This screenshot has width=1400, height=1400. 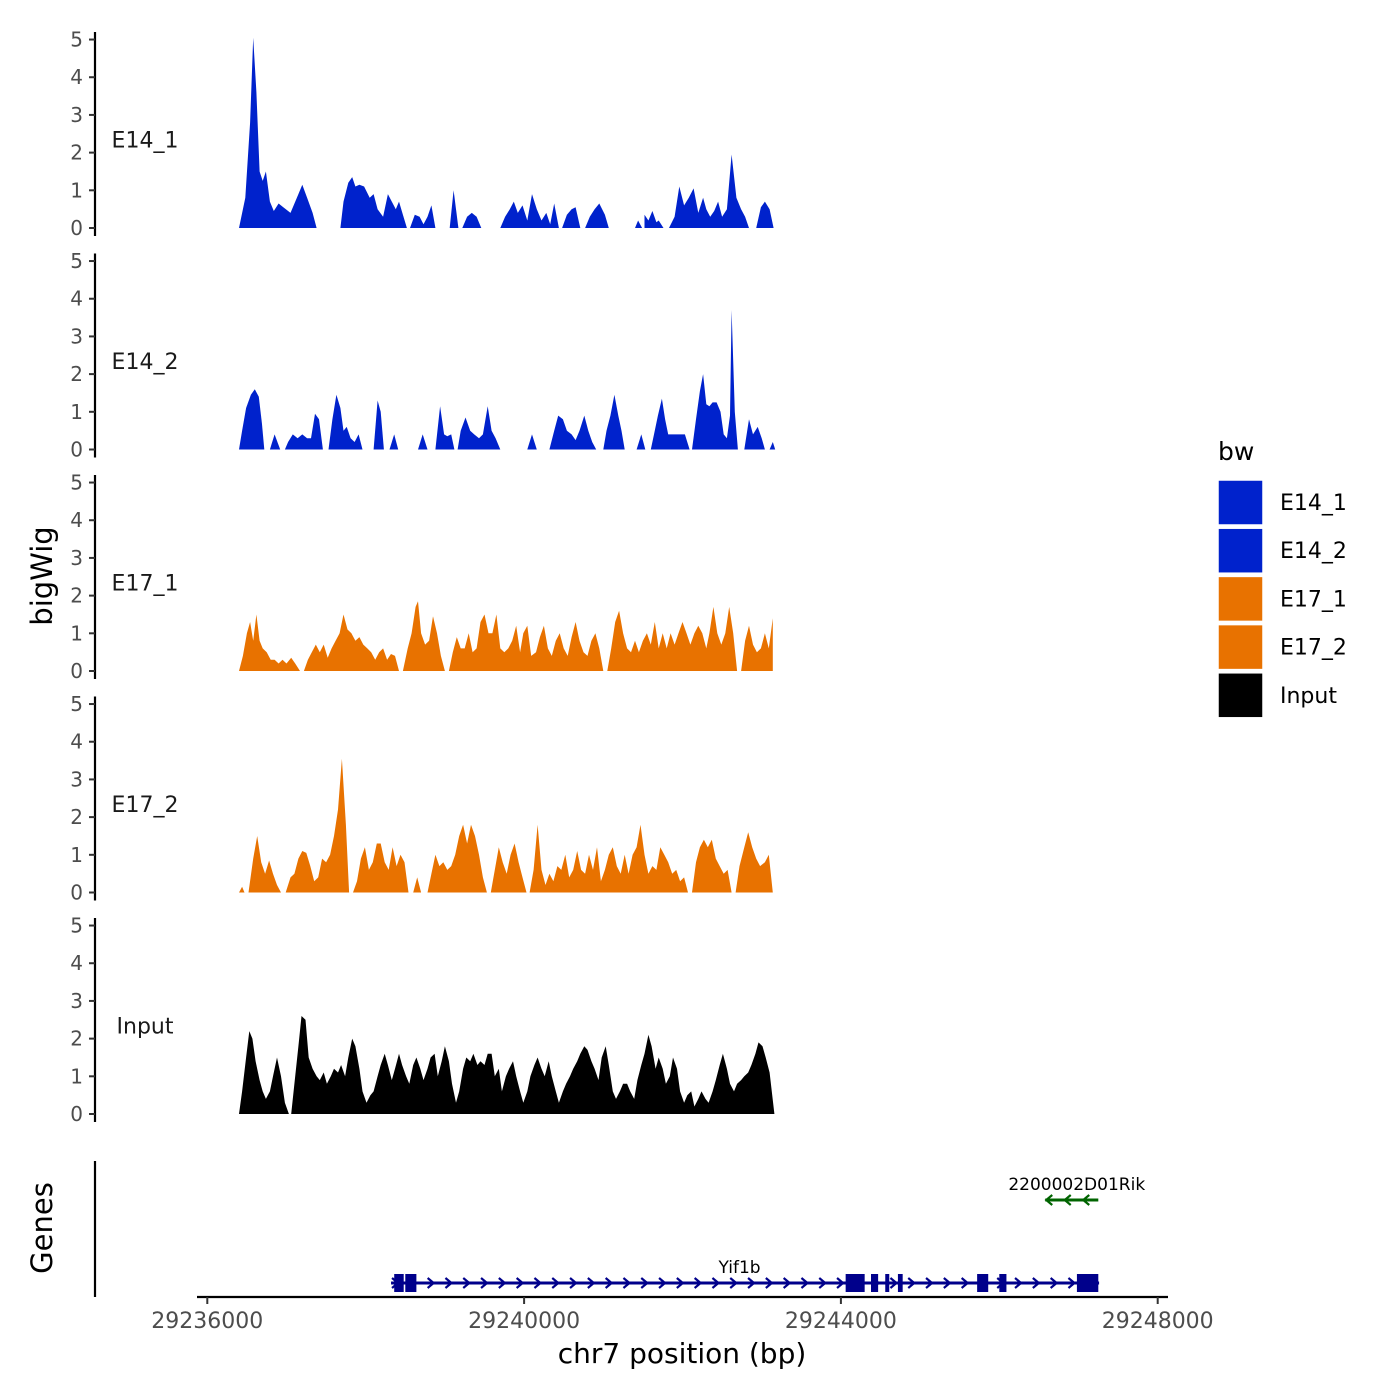 What do you see at coordinates (1076, 1185) in the screenshot?
I see `gene-label: 2200002D01Rik` at bounding box center [1076, 1185].